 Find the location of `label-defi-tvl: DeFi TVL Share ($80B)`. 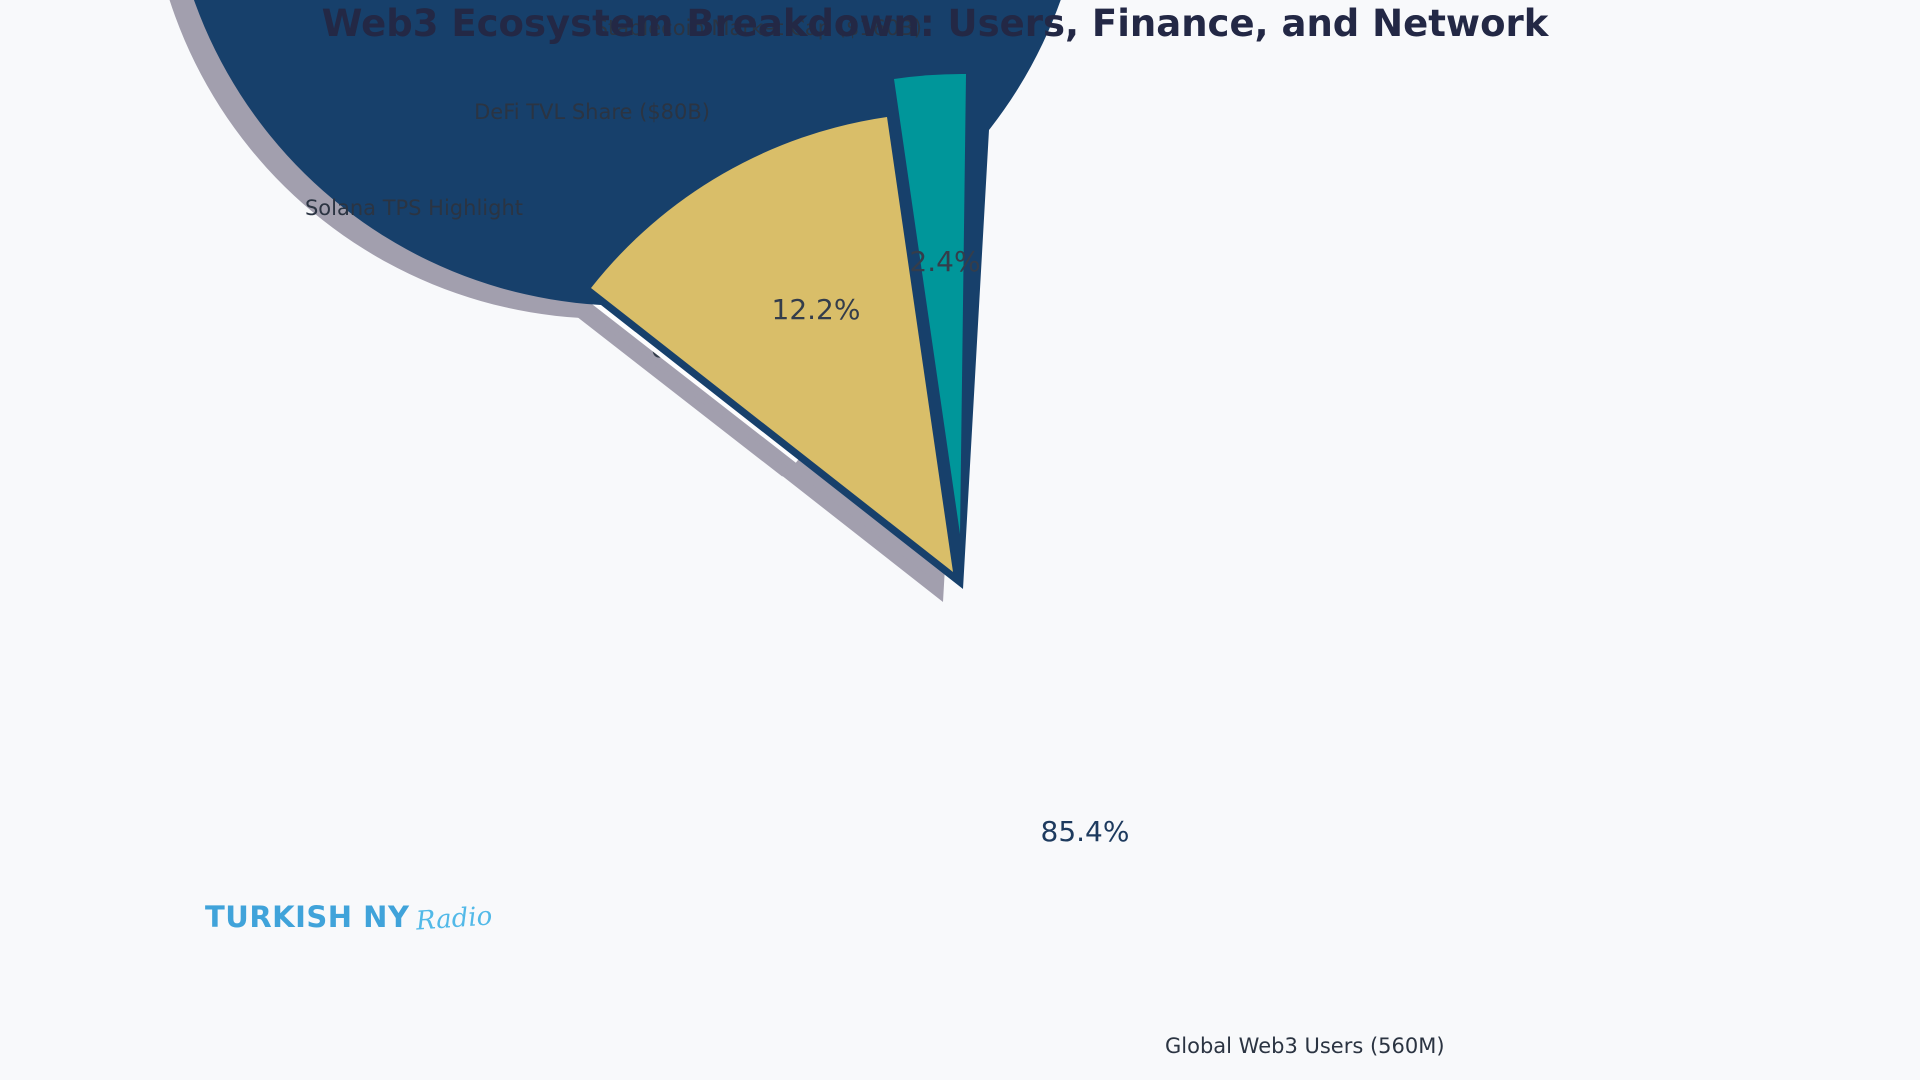

label-defi-tvl: DeFi TVL Share ($80B) is located at coordinates (592, 112).